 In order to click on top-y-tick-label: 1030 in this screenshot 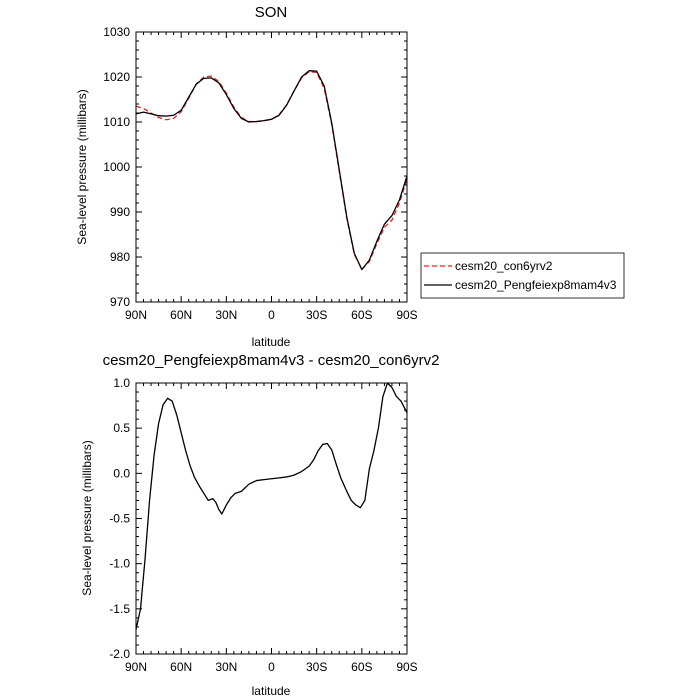, I will do `click(116, 32)`.